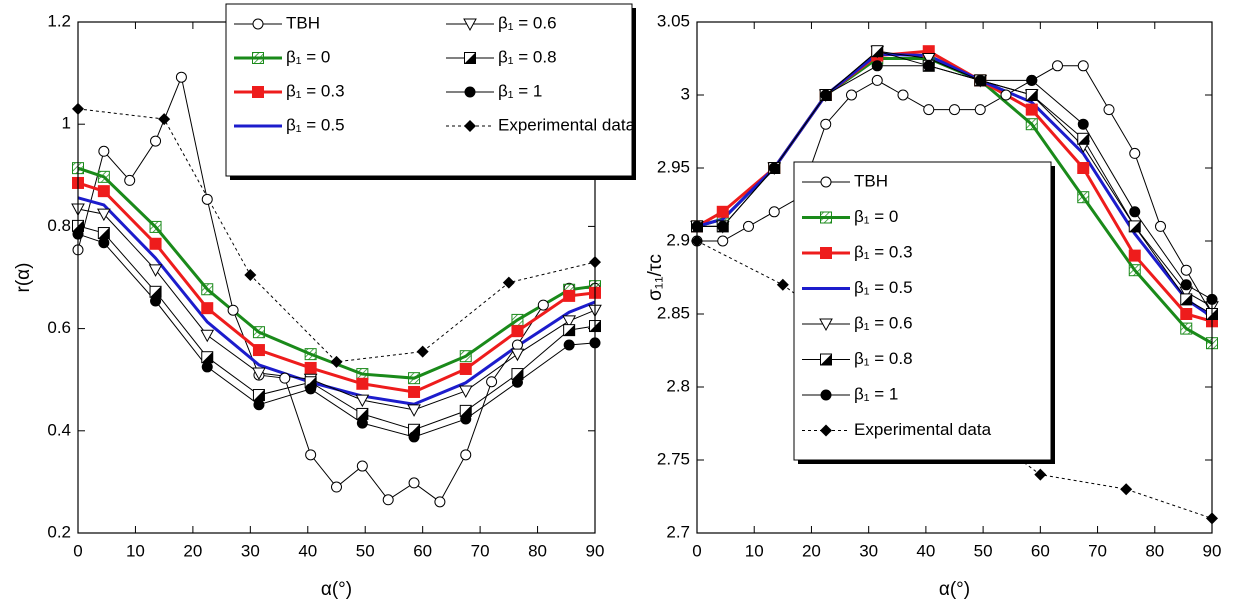 The image size is (1234, 605). What do you see at coordinates (876, 393) in the screenshot?
I see `legend-label: β₁ = 1` at bounding box center [876, 393].